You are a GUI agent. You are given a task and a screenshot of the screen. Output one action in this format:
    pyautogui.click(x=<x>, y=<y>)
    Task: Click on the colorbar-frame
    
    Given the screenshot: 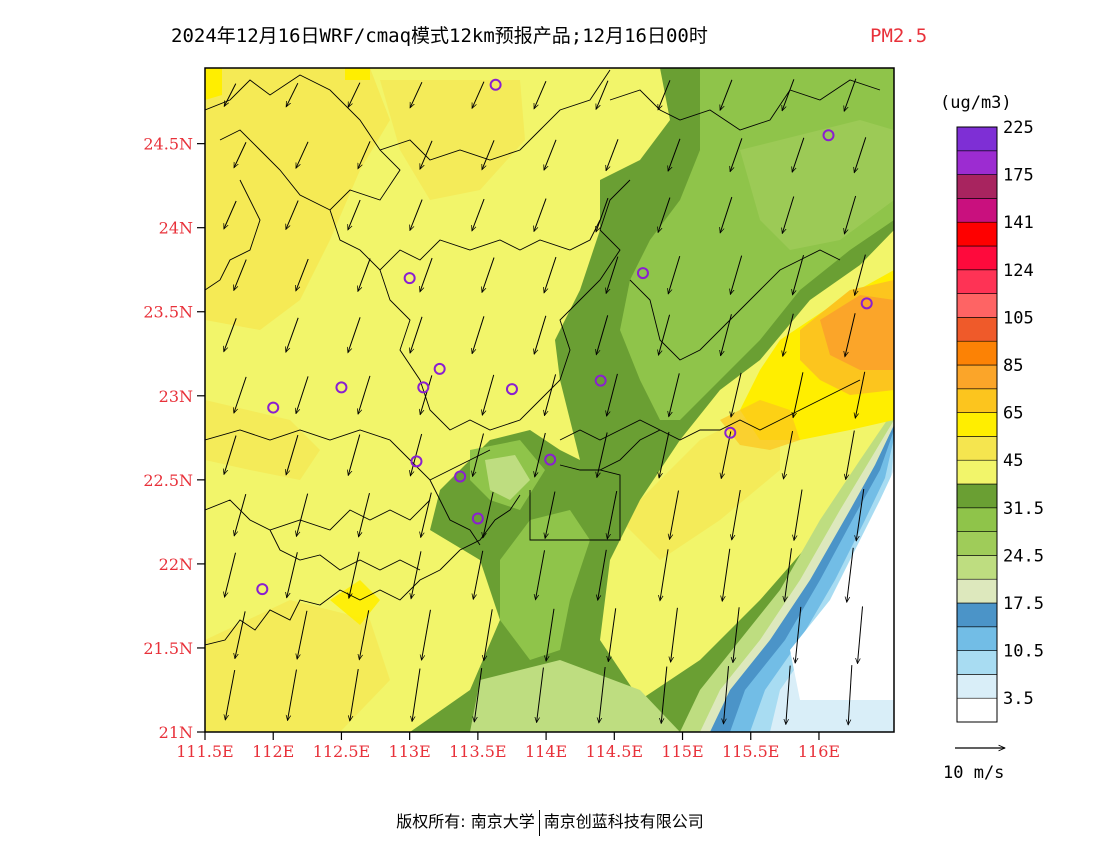 What is the action you would take?
    pyautogui.click(x=977, y=424)
    